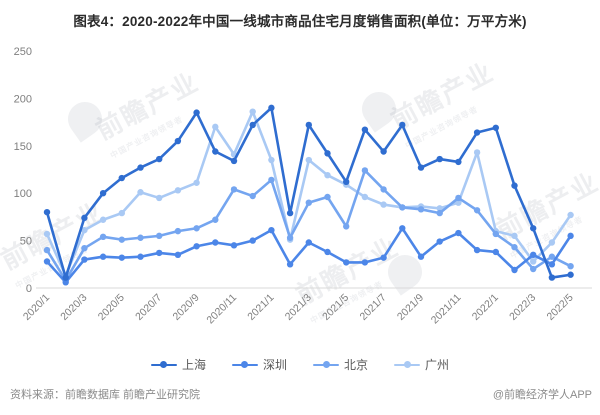 Image resolution: width=600 pixels, height=415 pixels. I want to click on legend-label: 深圳, so click(274, 365).